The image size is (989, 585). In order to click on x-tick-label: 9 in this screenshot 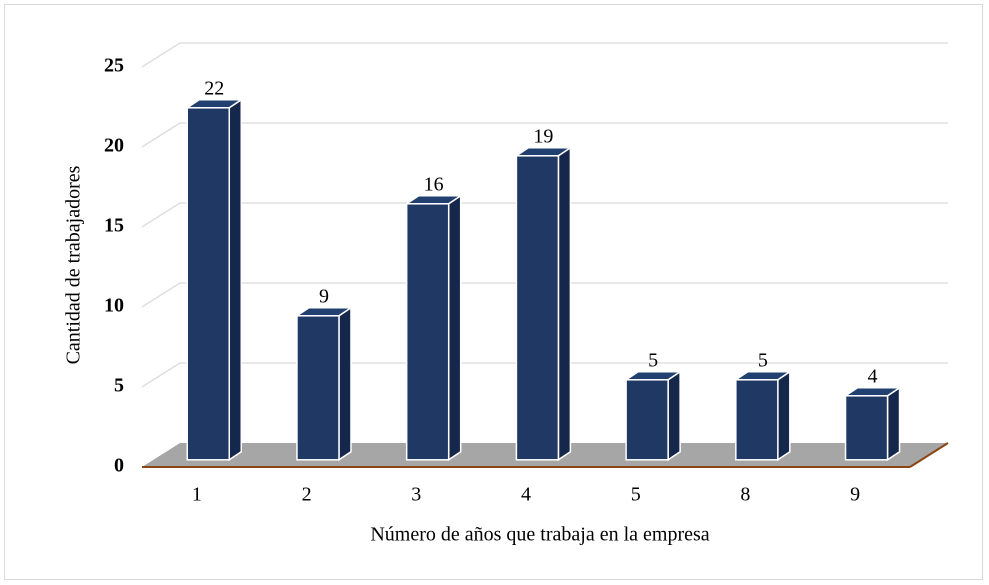, I will do `click(855, 495)`.